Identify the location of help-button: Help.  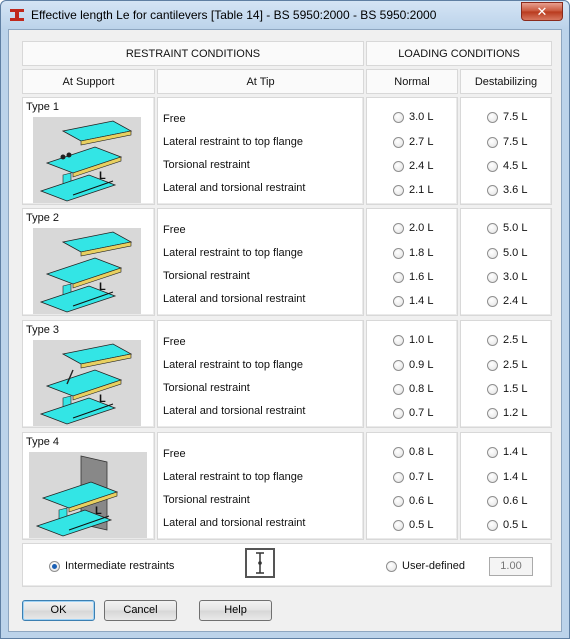
(235, 610).